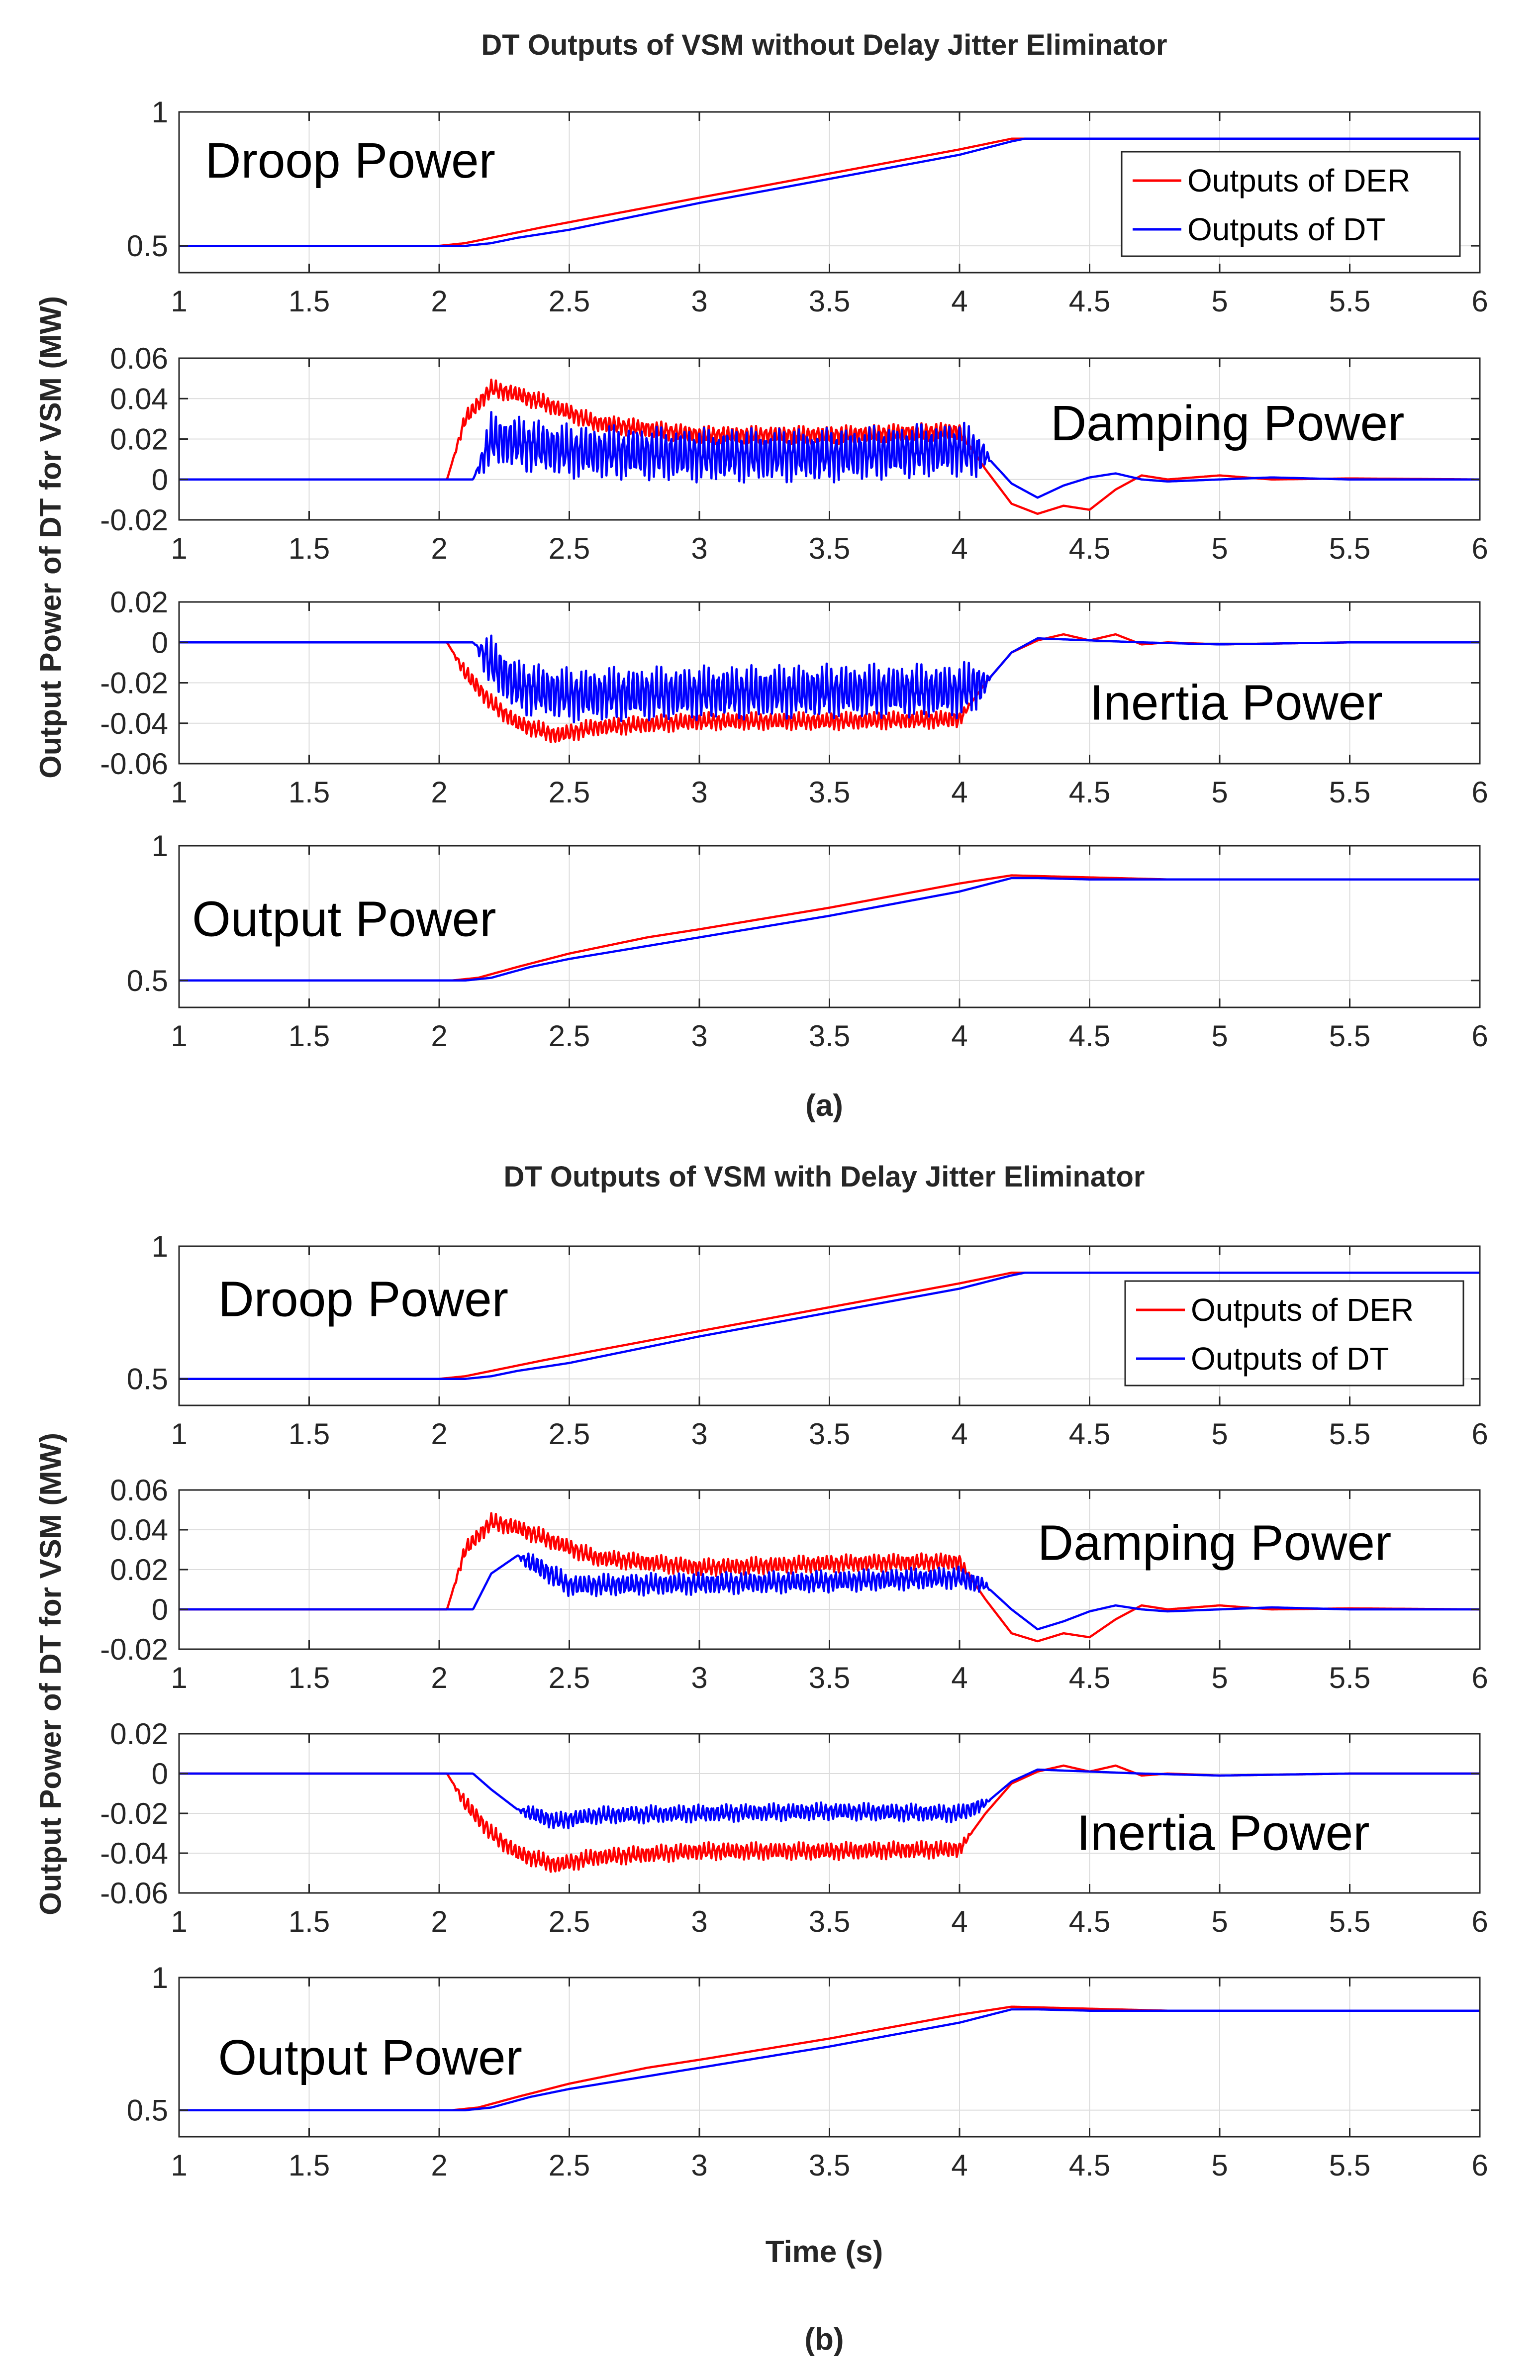  Describe the element at coordinates (1236, 703) in the screenshot. I see `annotation-inertia-power: Inertia Power` at that location.